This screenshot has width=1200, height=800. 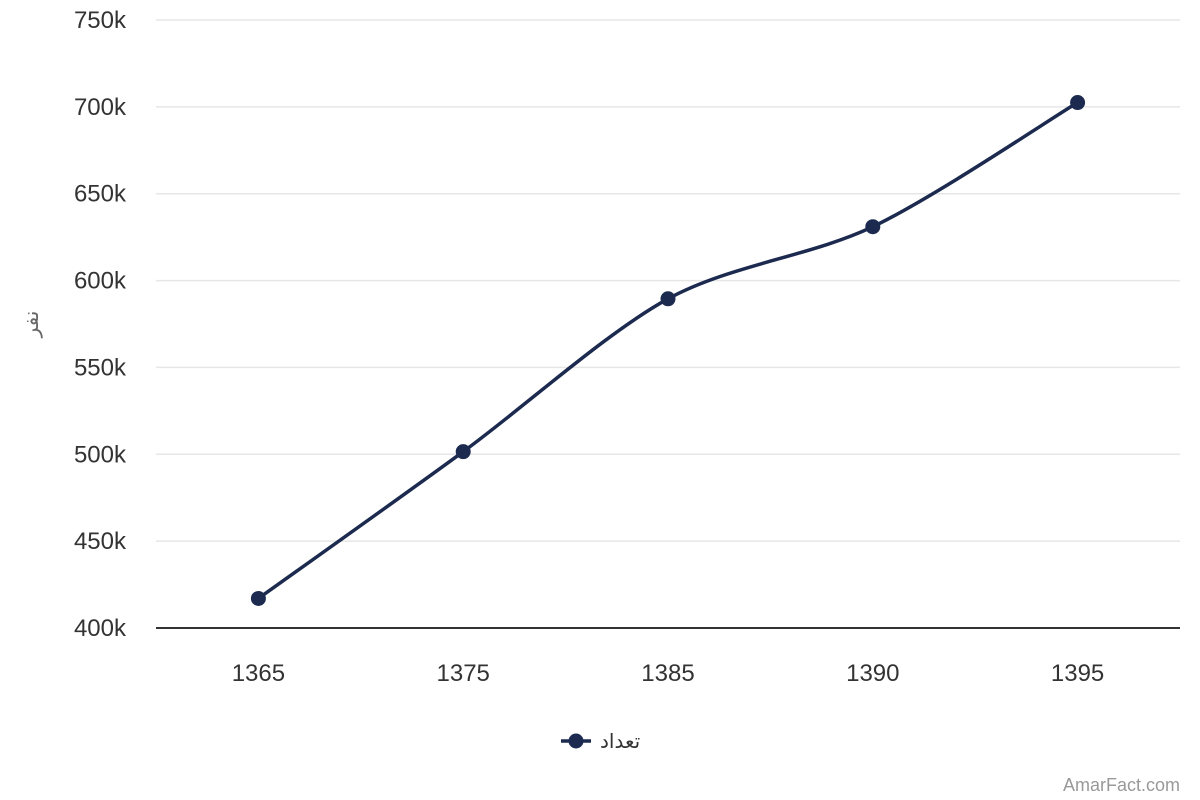 What do you see at coordinates (872, 673) in the screenshot?
I see `x-tick-label: 1390` at bounding box center [872, 673].